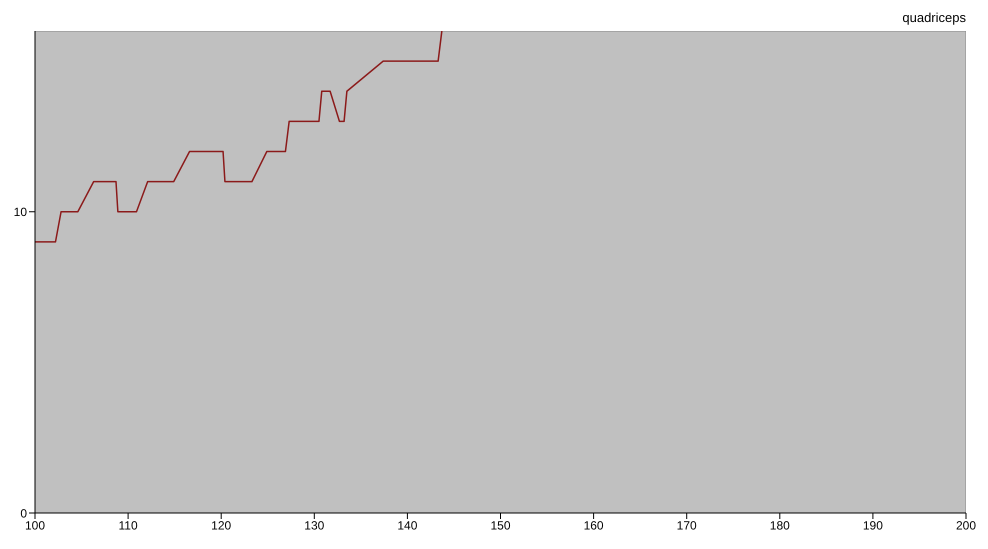 The width and height of the screenshot is (988, 549). What do you see at coordinates (21, 212) in the screenshot?
I see `y-tick-label: 10` at bounding box center [21, 212].